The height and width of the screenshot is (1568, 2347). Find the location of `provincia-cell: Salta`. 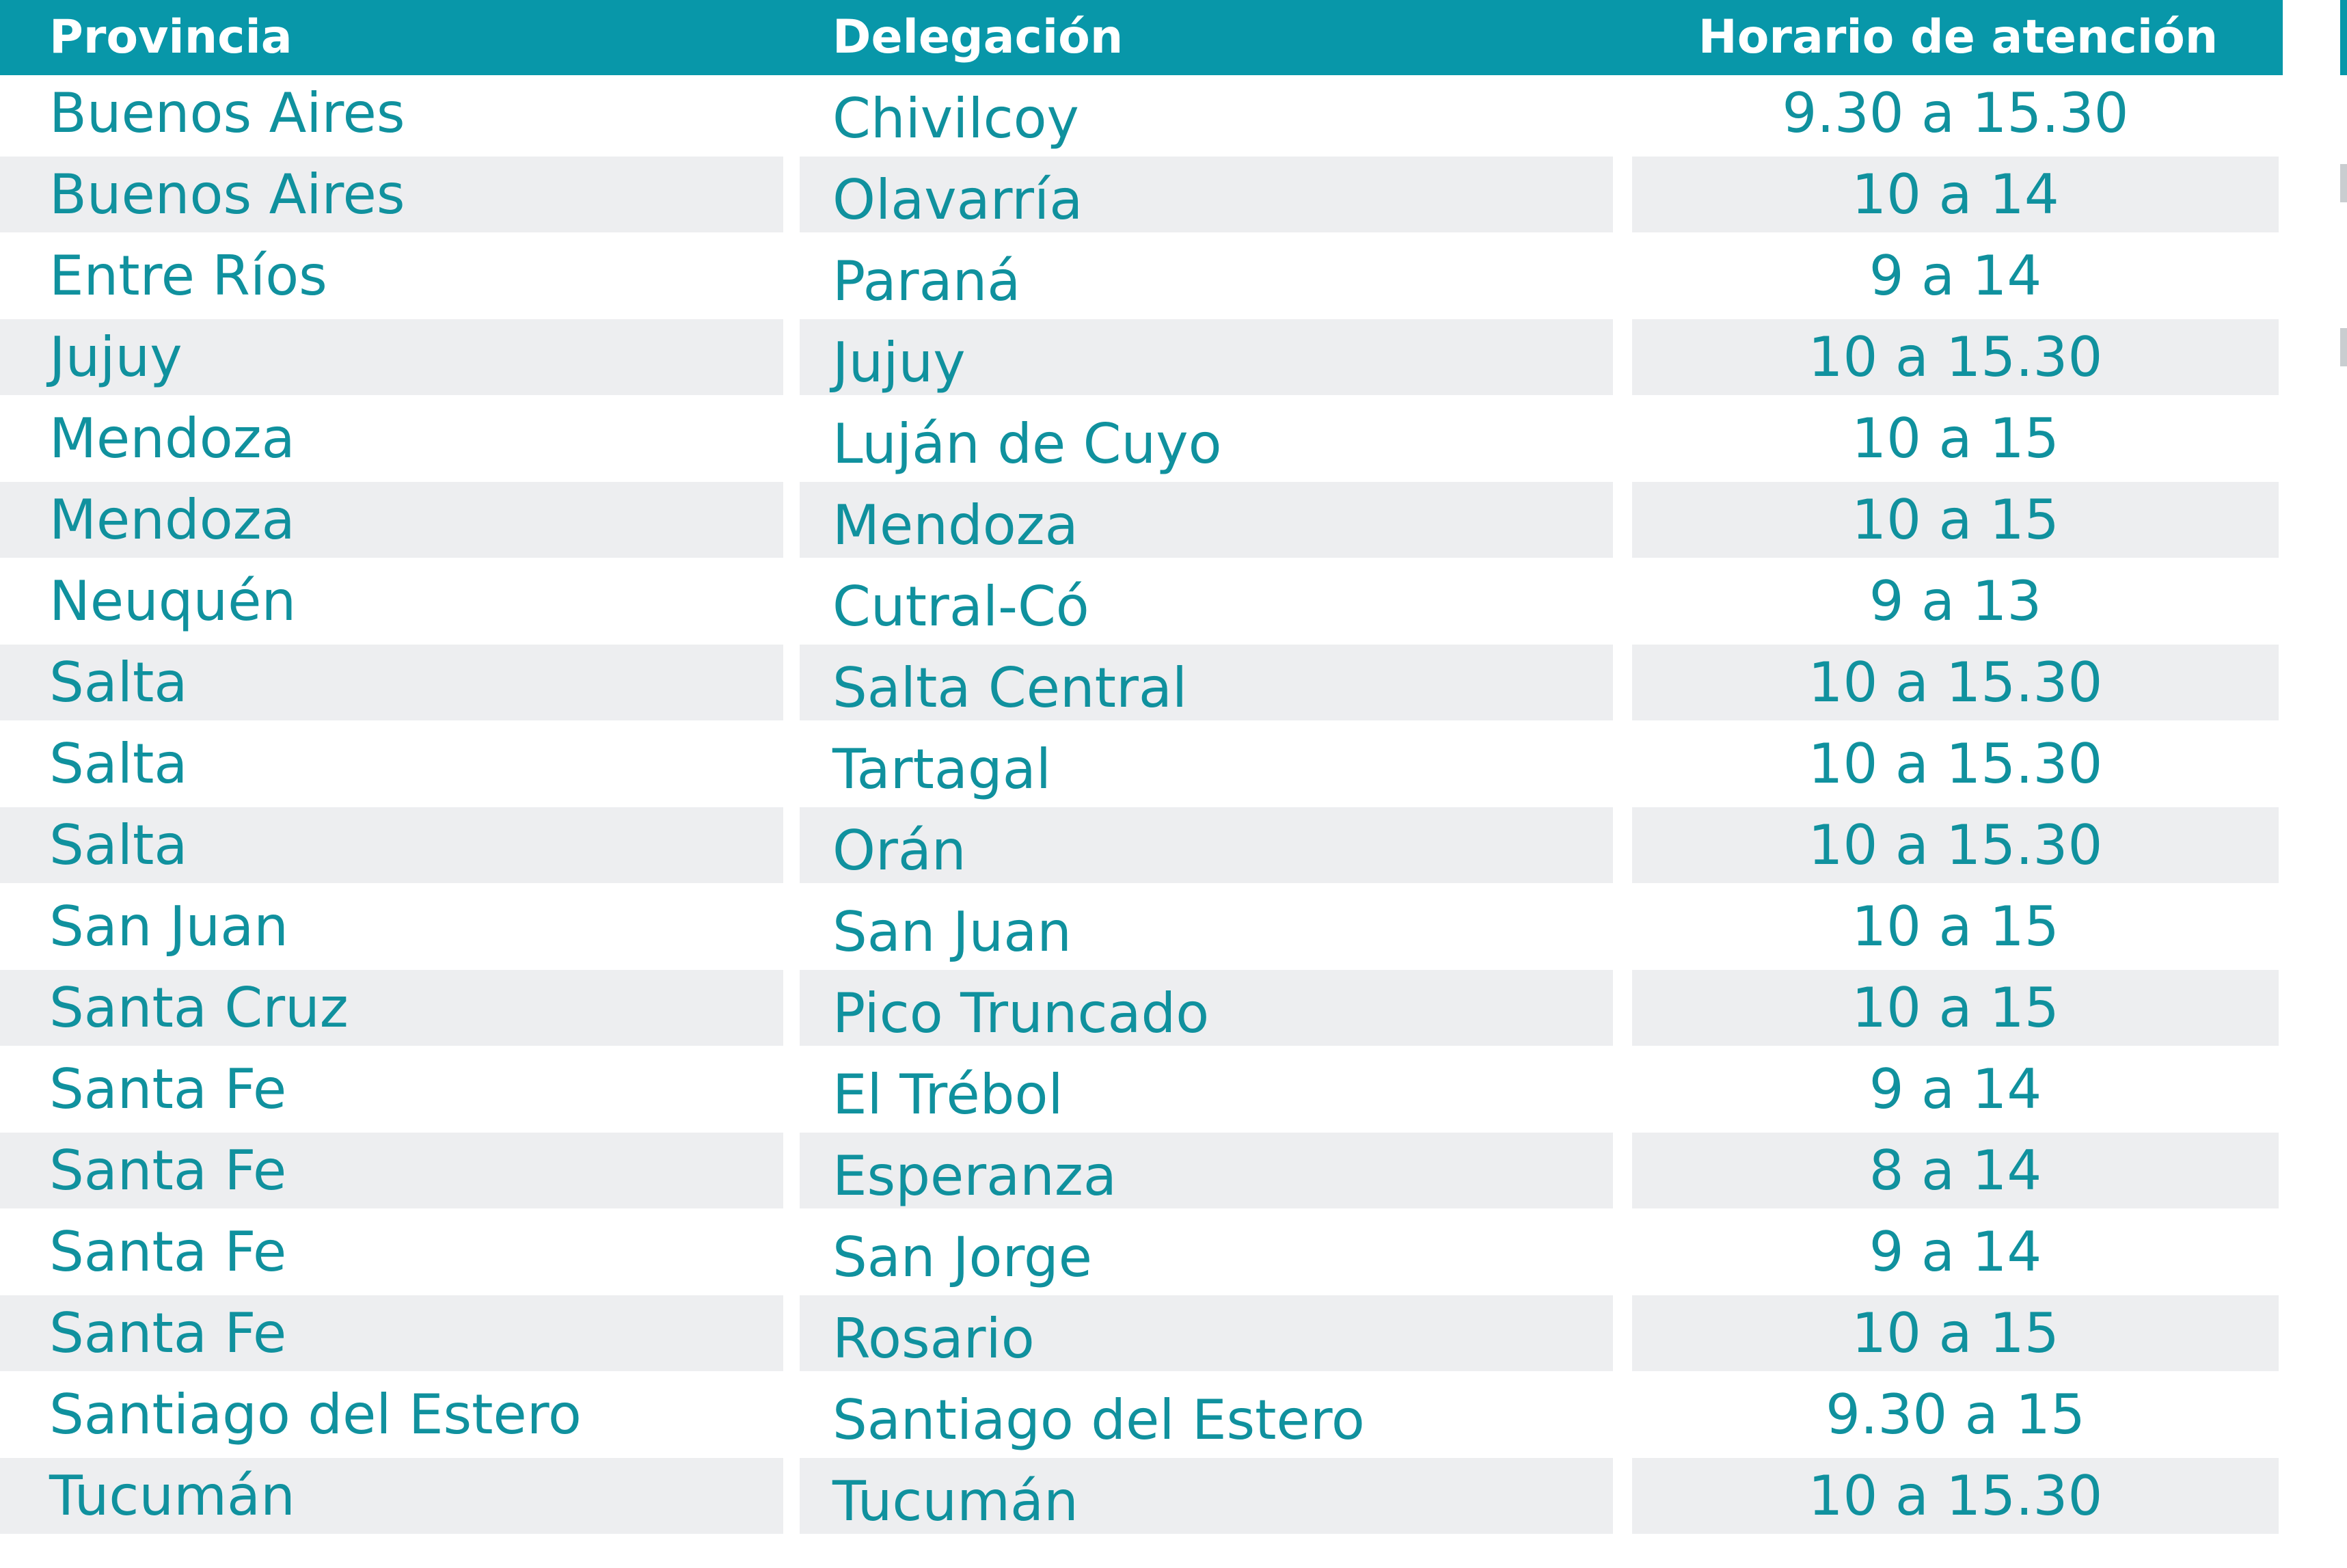

provincia-cell: Salta is located at coordinates (391, 764).